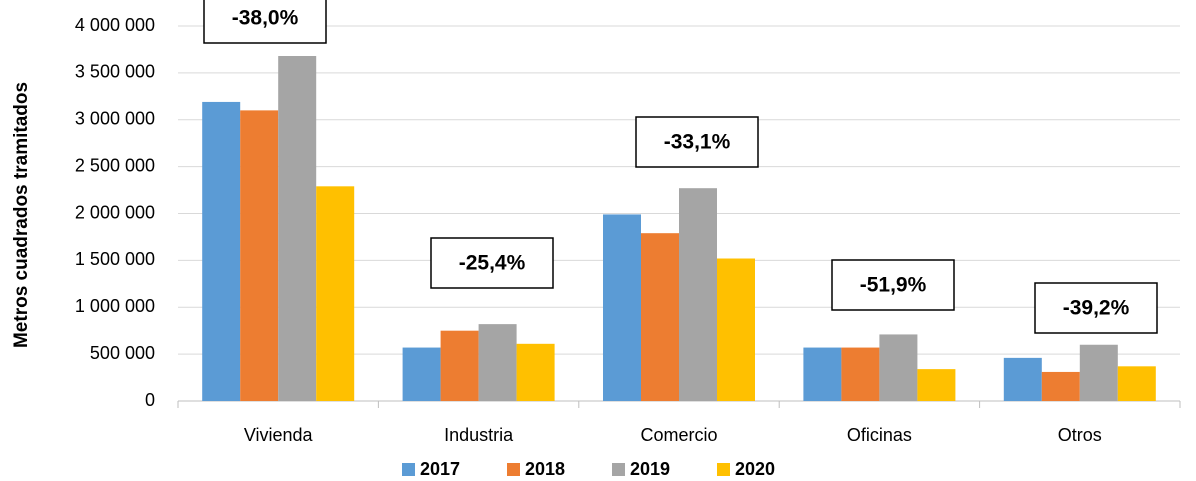 This screenshot has height=481, width=1196. What do you see at coordinates (755, 469) in the screenshot?
I see `legend-label: 2020` at bounding box center [755, 469].